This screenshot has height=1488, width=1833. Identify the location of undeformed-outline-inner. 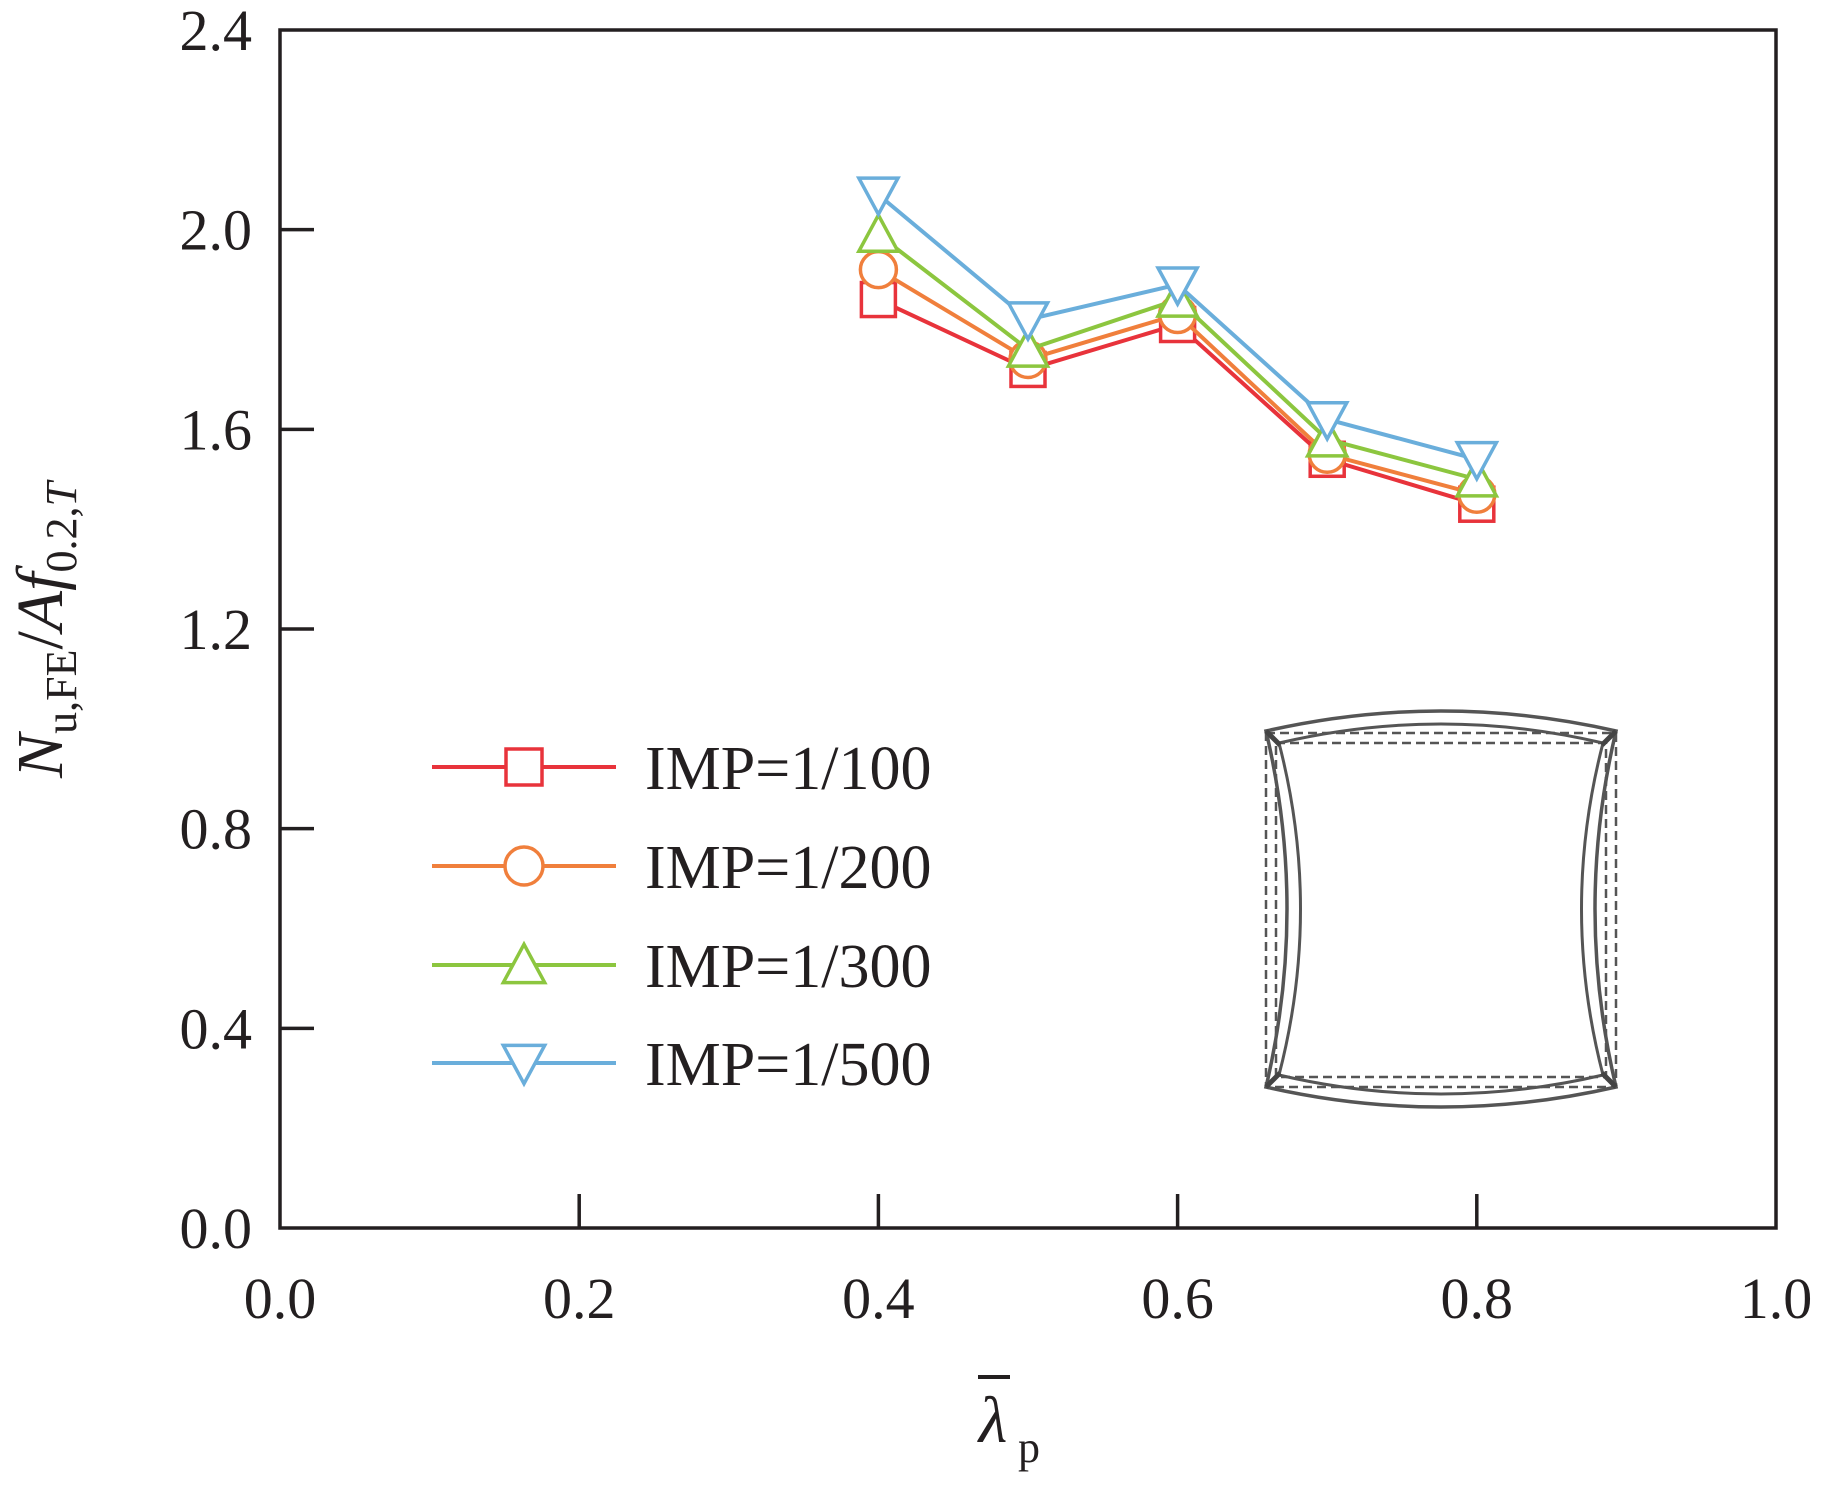
(1441, 910).